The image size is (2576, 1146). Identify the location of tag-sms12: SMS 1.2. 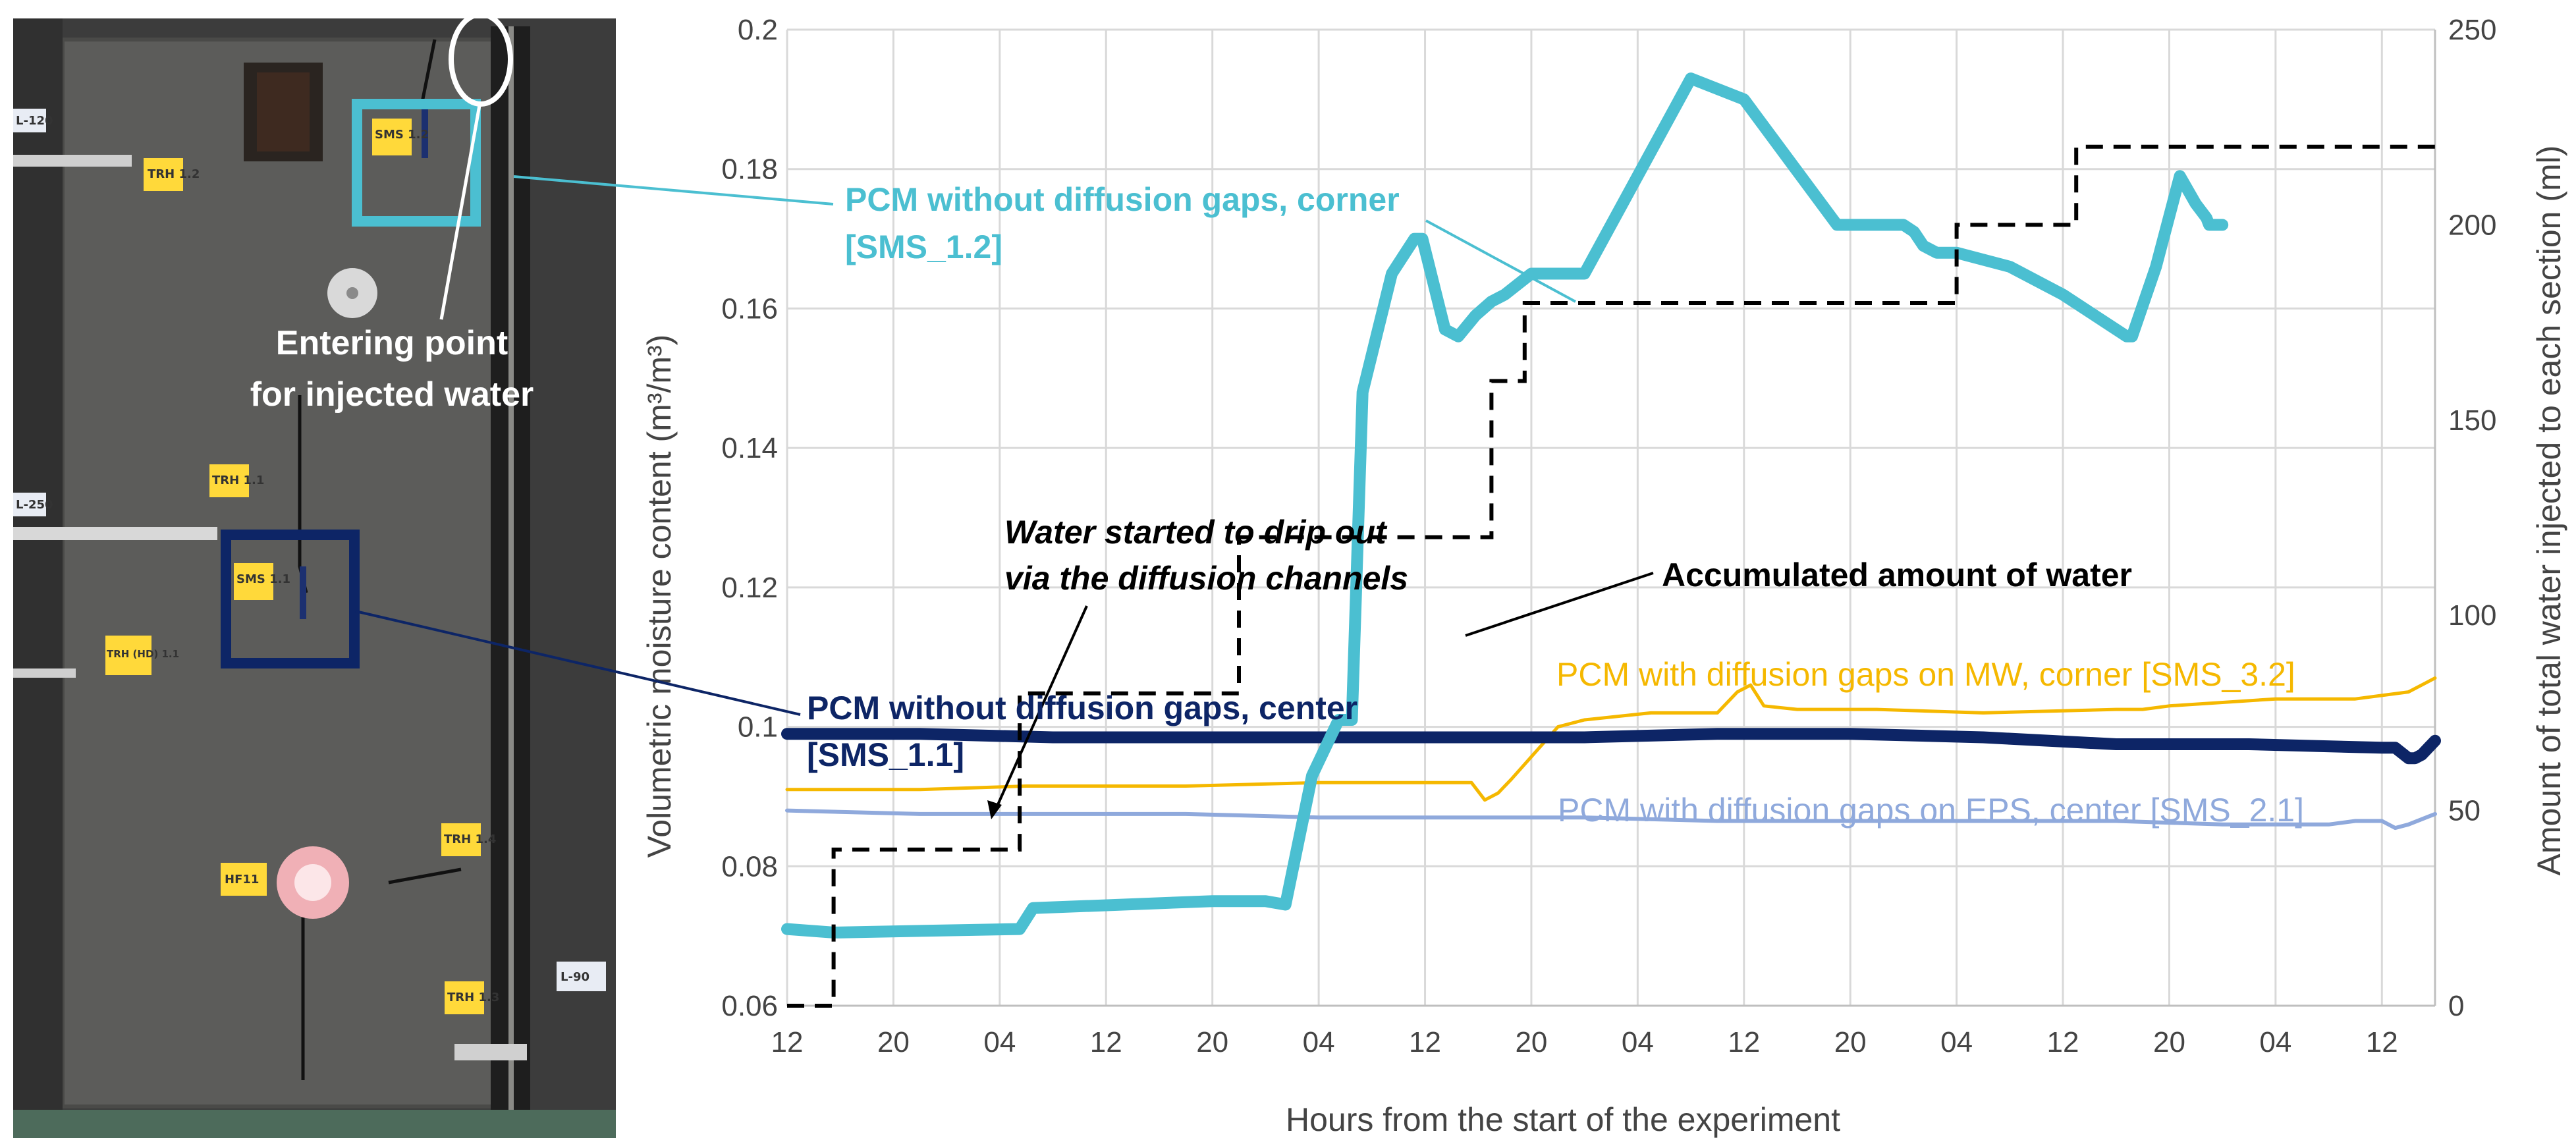
(402, 135).